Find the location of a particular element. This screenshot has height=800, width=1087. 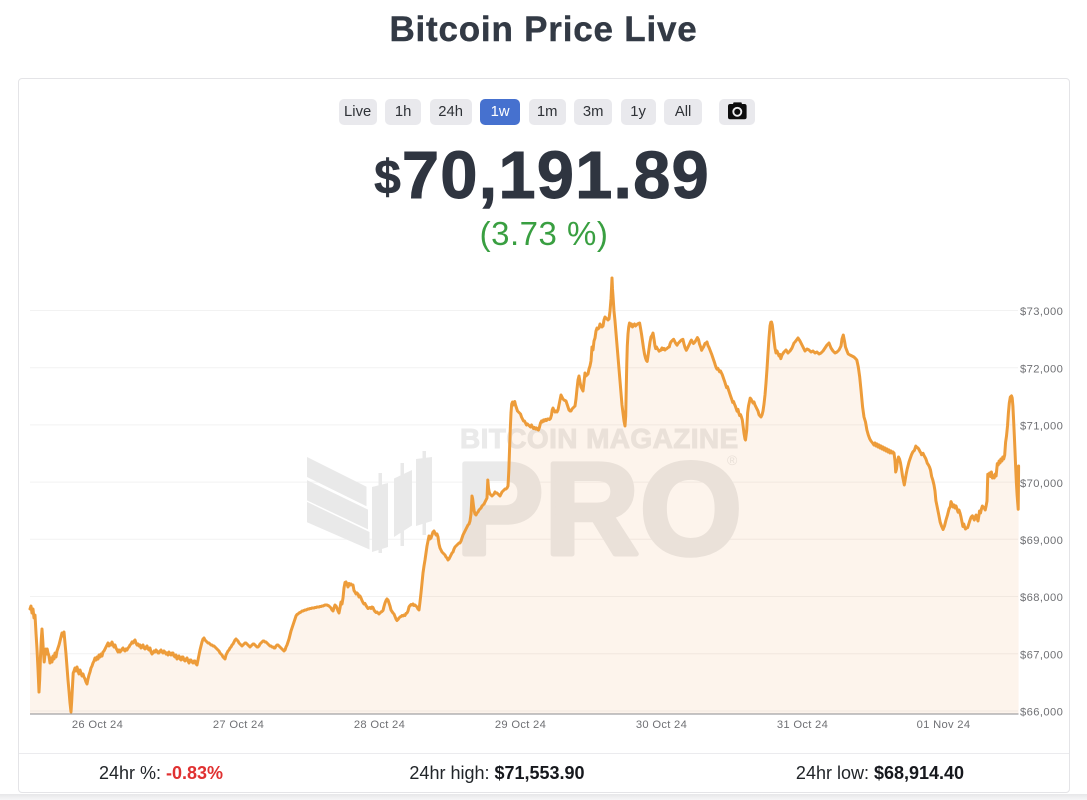

svg-text: 31 Oct 24 is located at coordinates (802, 725).